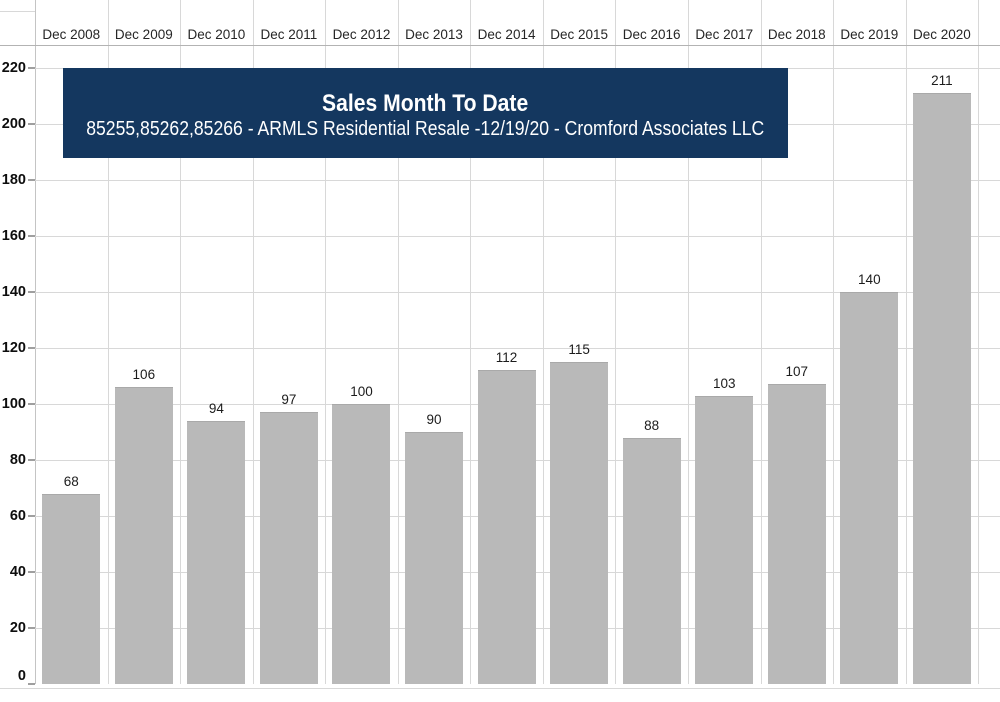 The image size is (1000, 702). I want to click on x-axis-label: Dec 2020, so click(941, 34).